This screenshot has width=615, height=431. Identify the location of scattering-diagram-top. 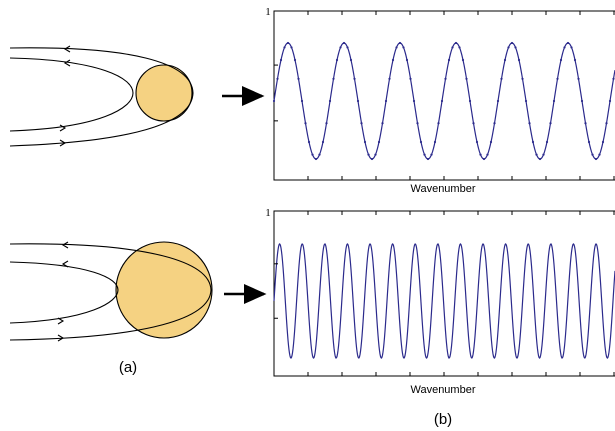
(137, 96).